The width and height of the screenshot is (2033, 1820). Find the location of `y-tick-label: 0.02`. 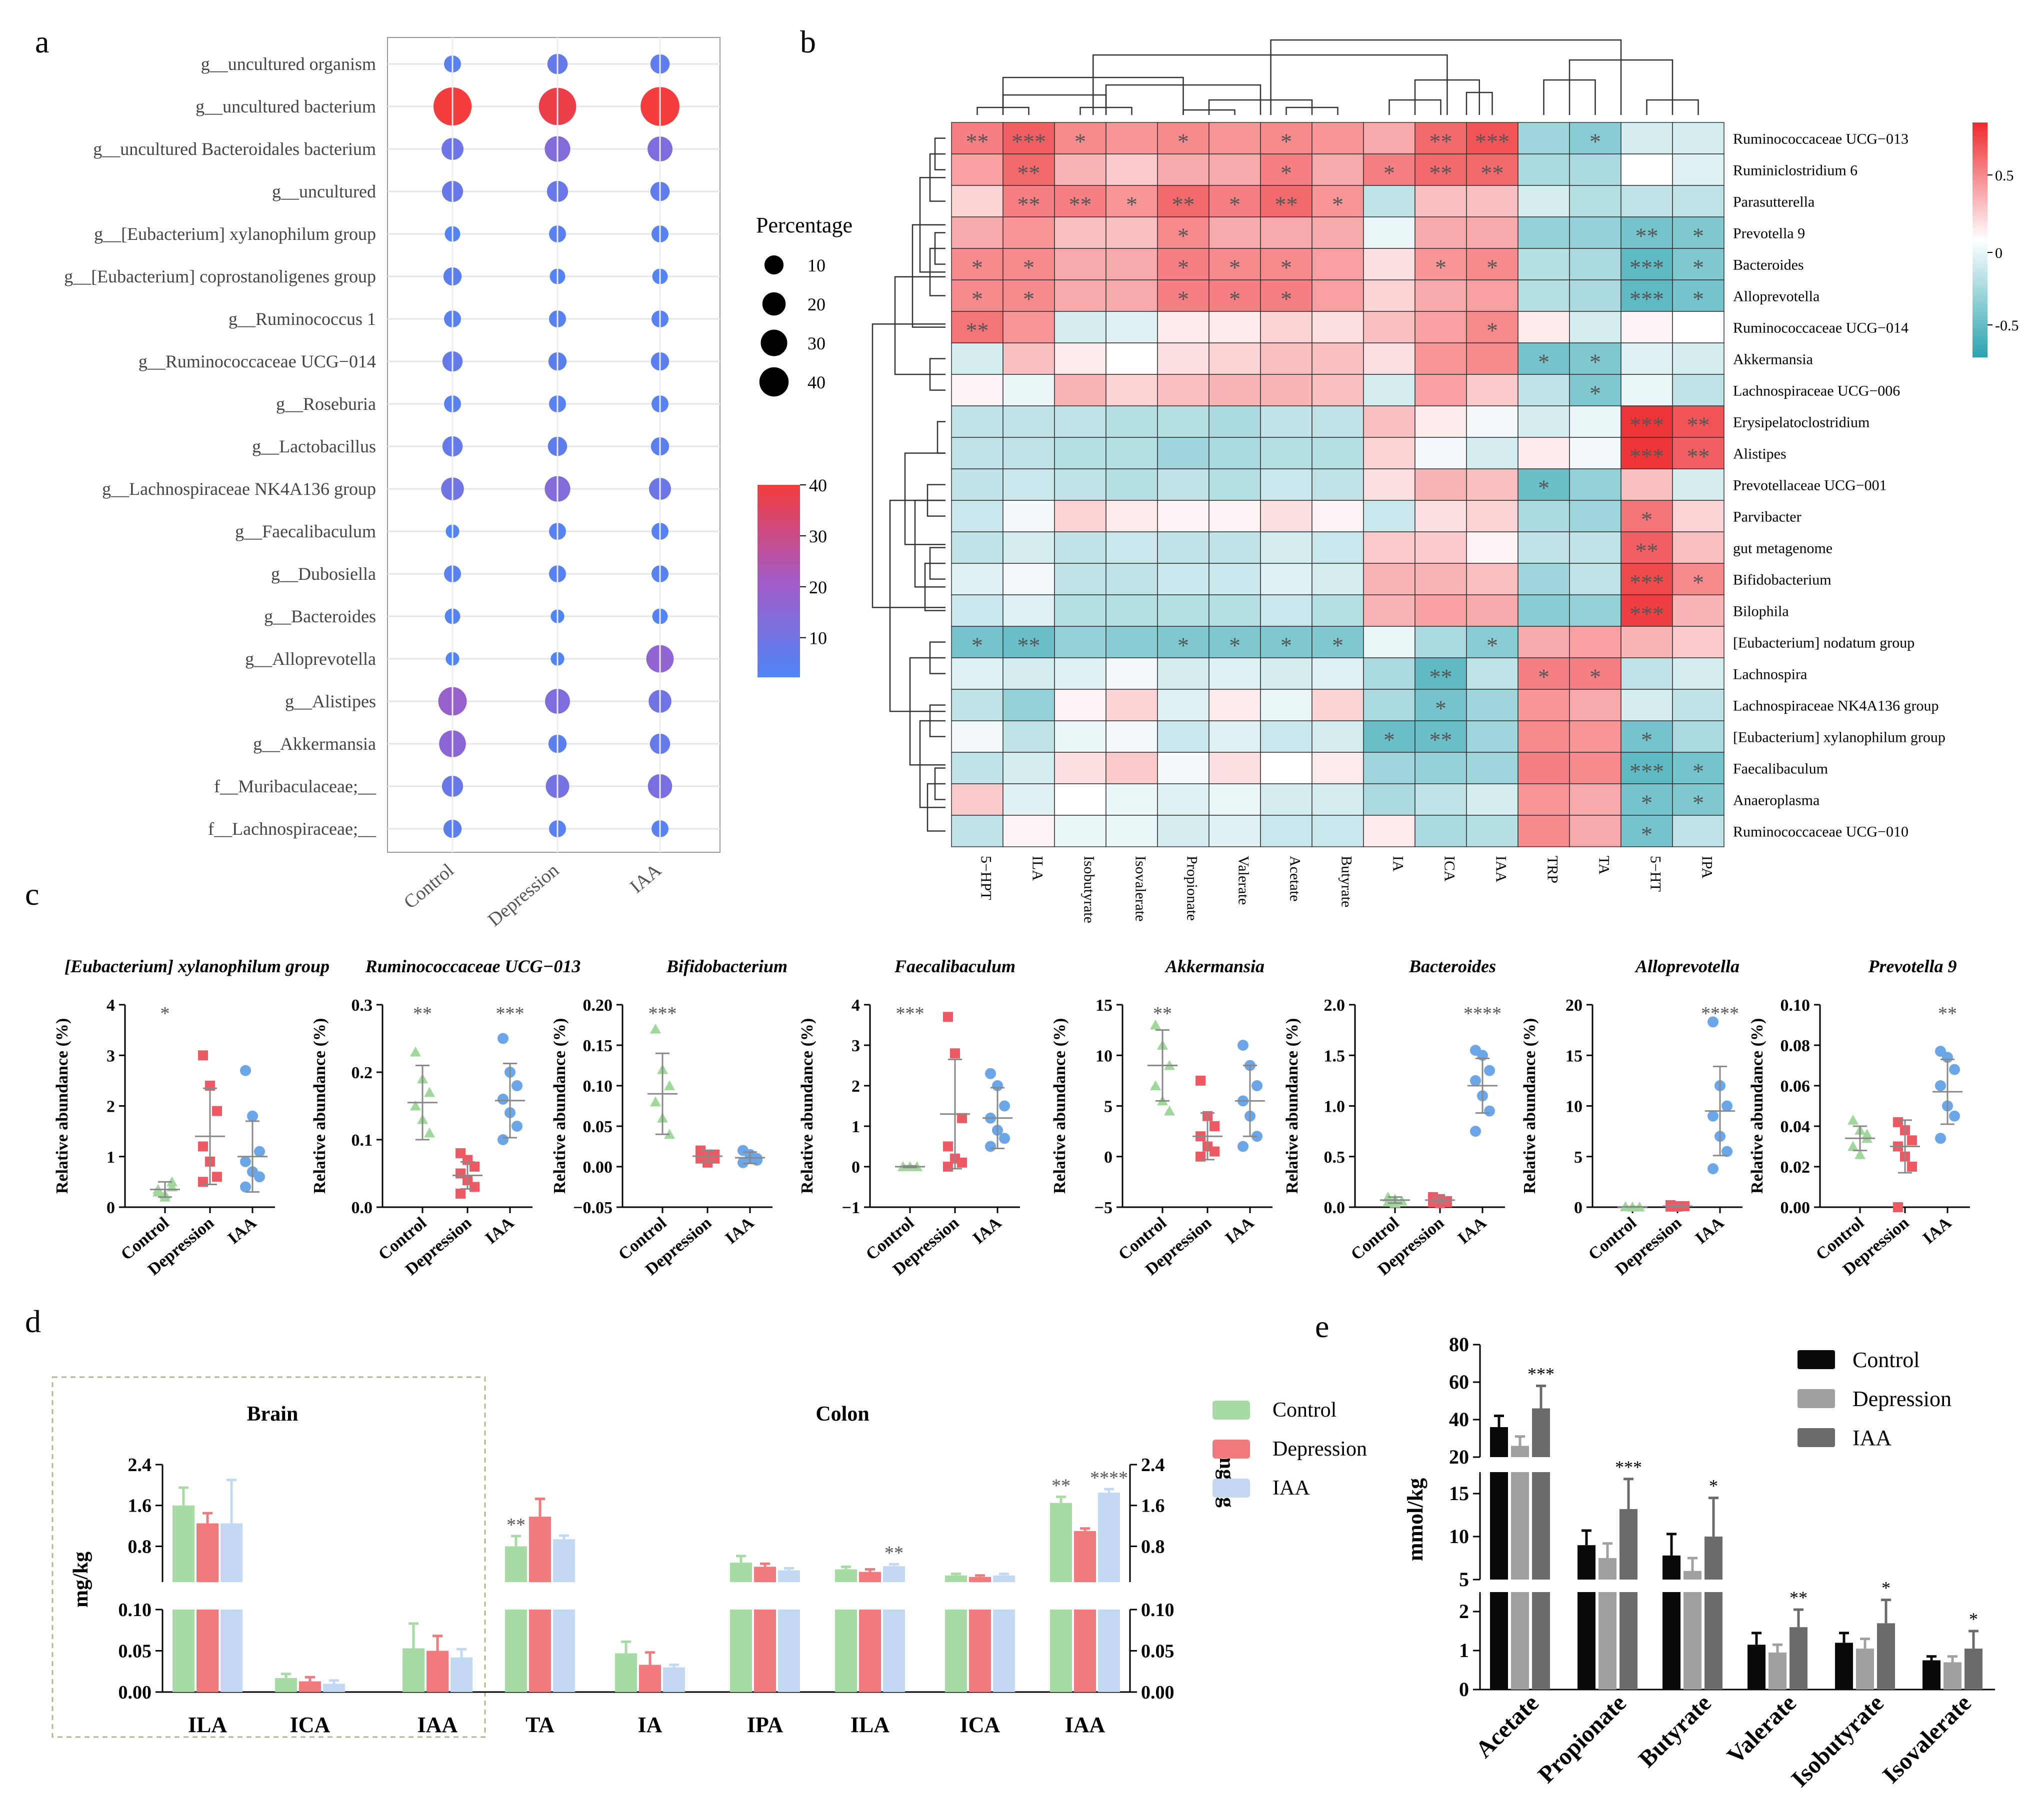

y-tick-label: 0.02 is located at coordinates (1795, 1167).